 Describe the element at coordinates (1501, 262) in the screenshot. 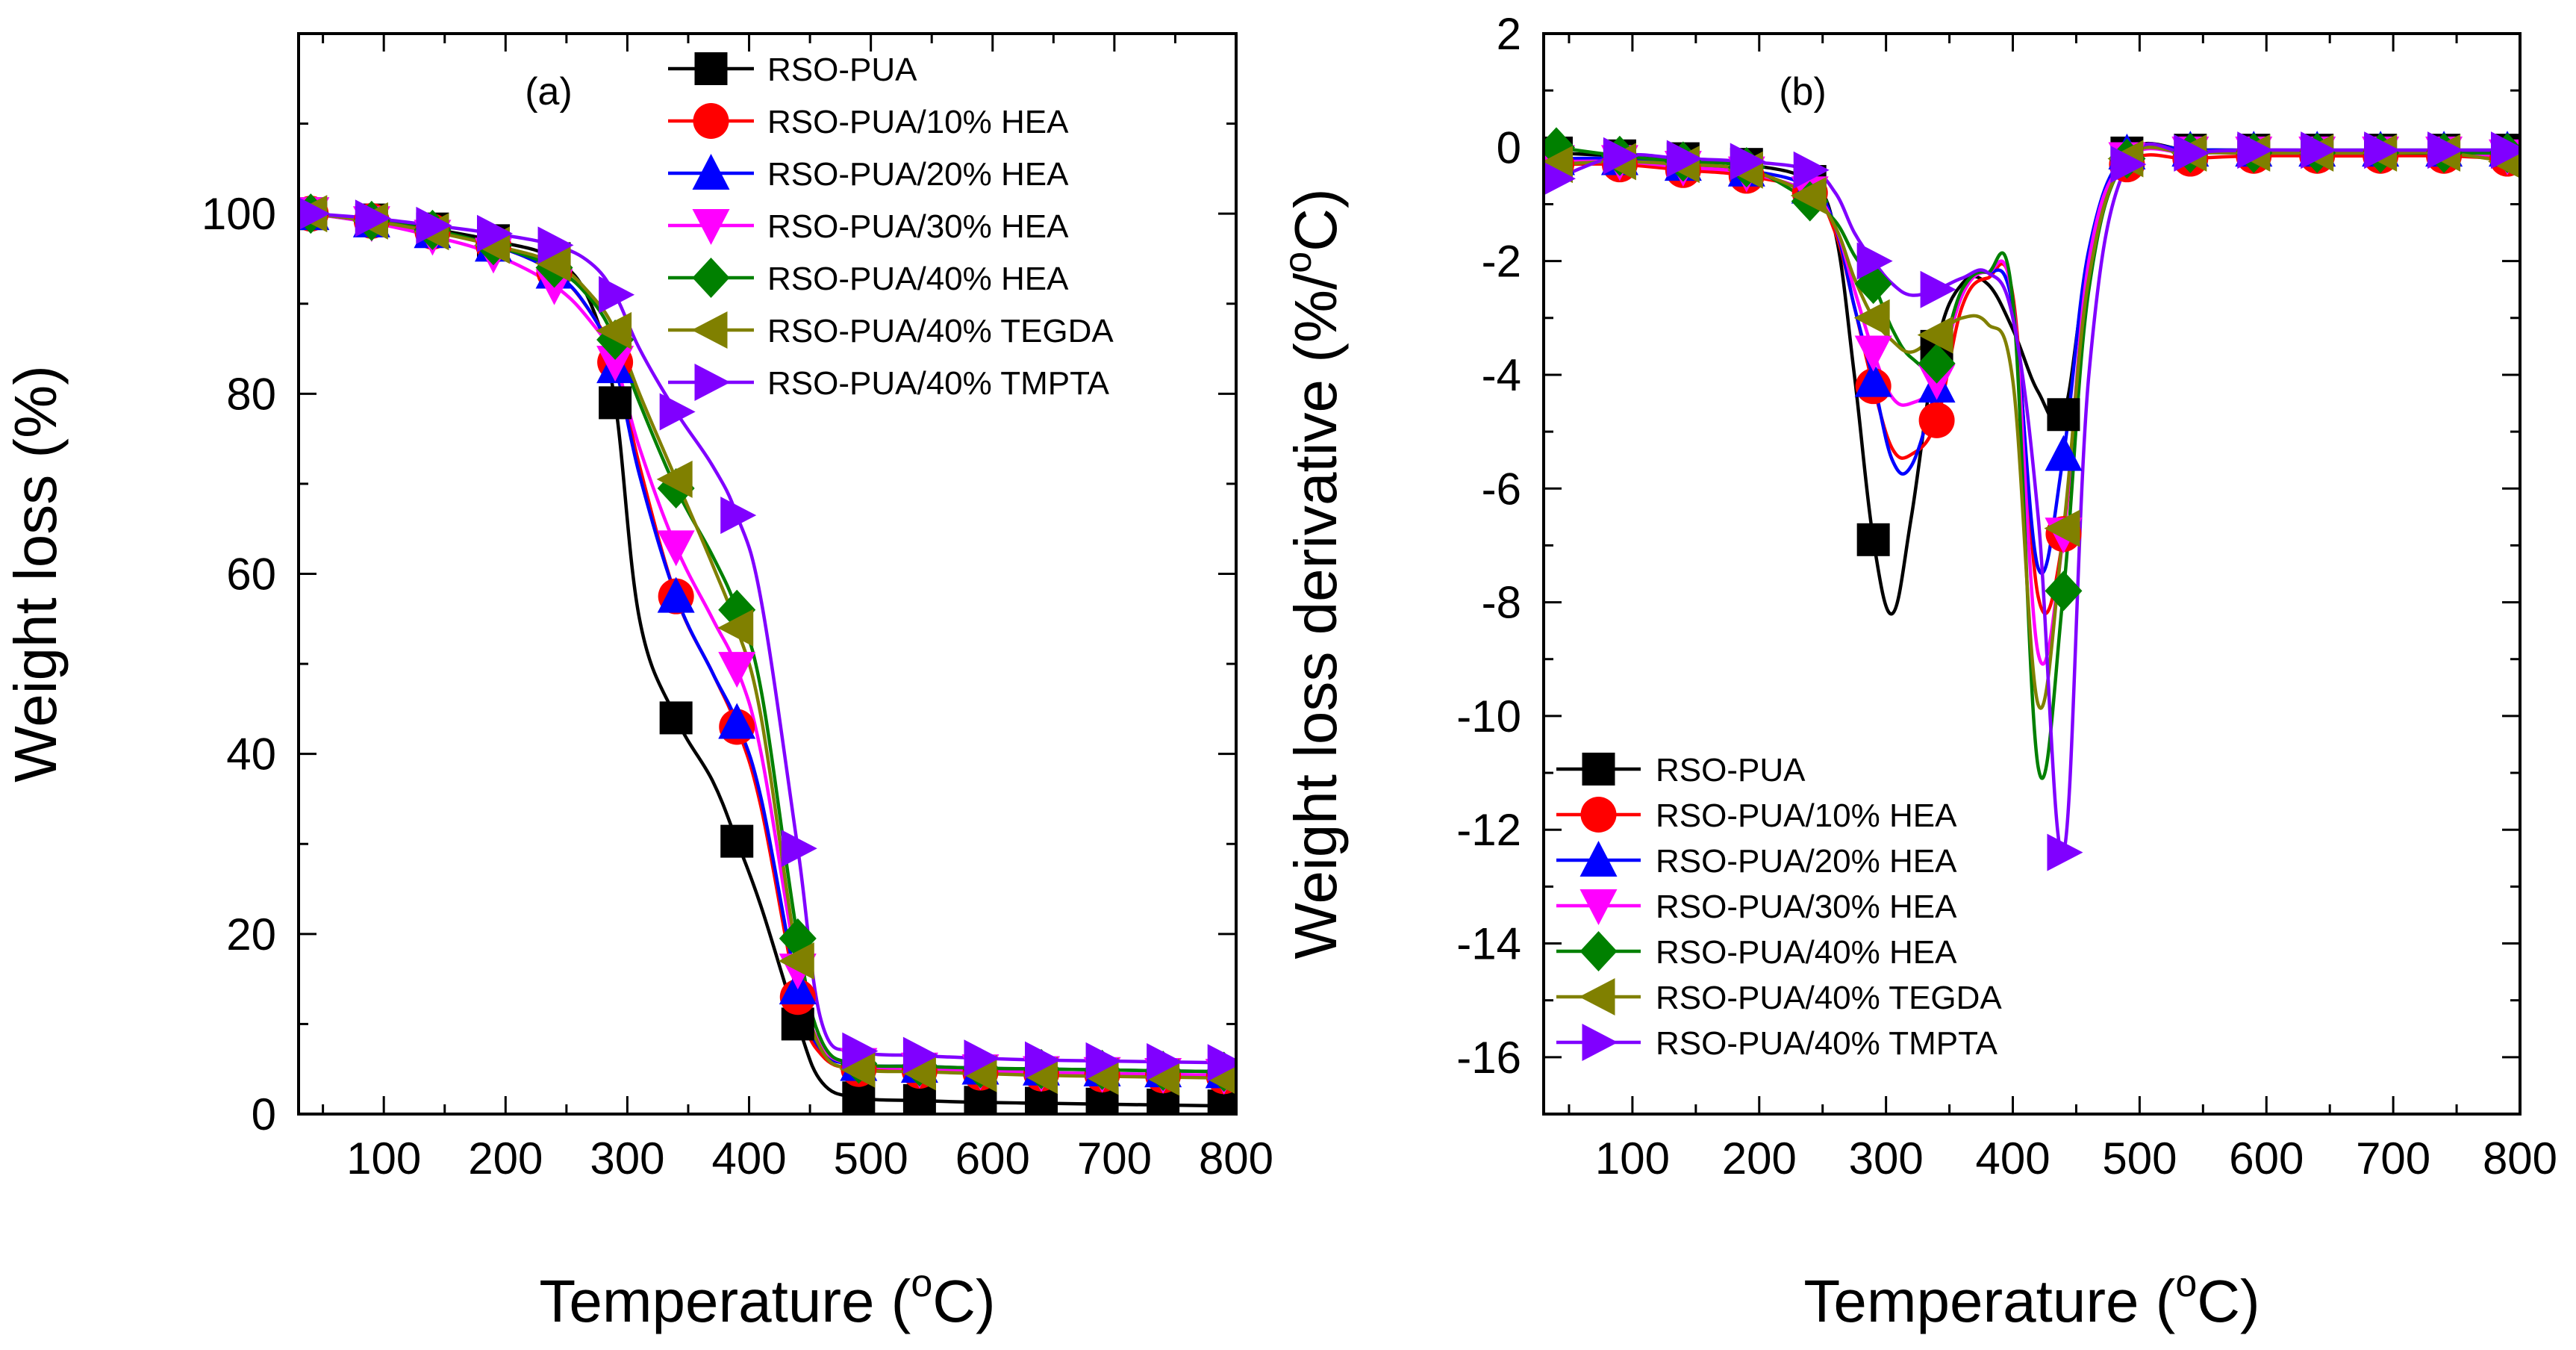

I see `y-tick-label: -2` at that location.